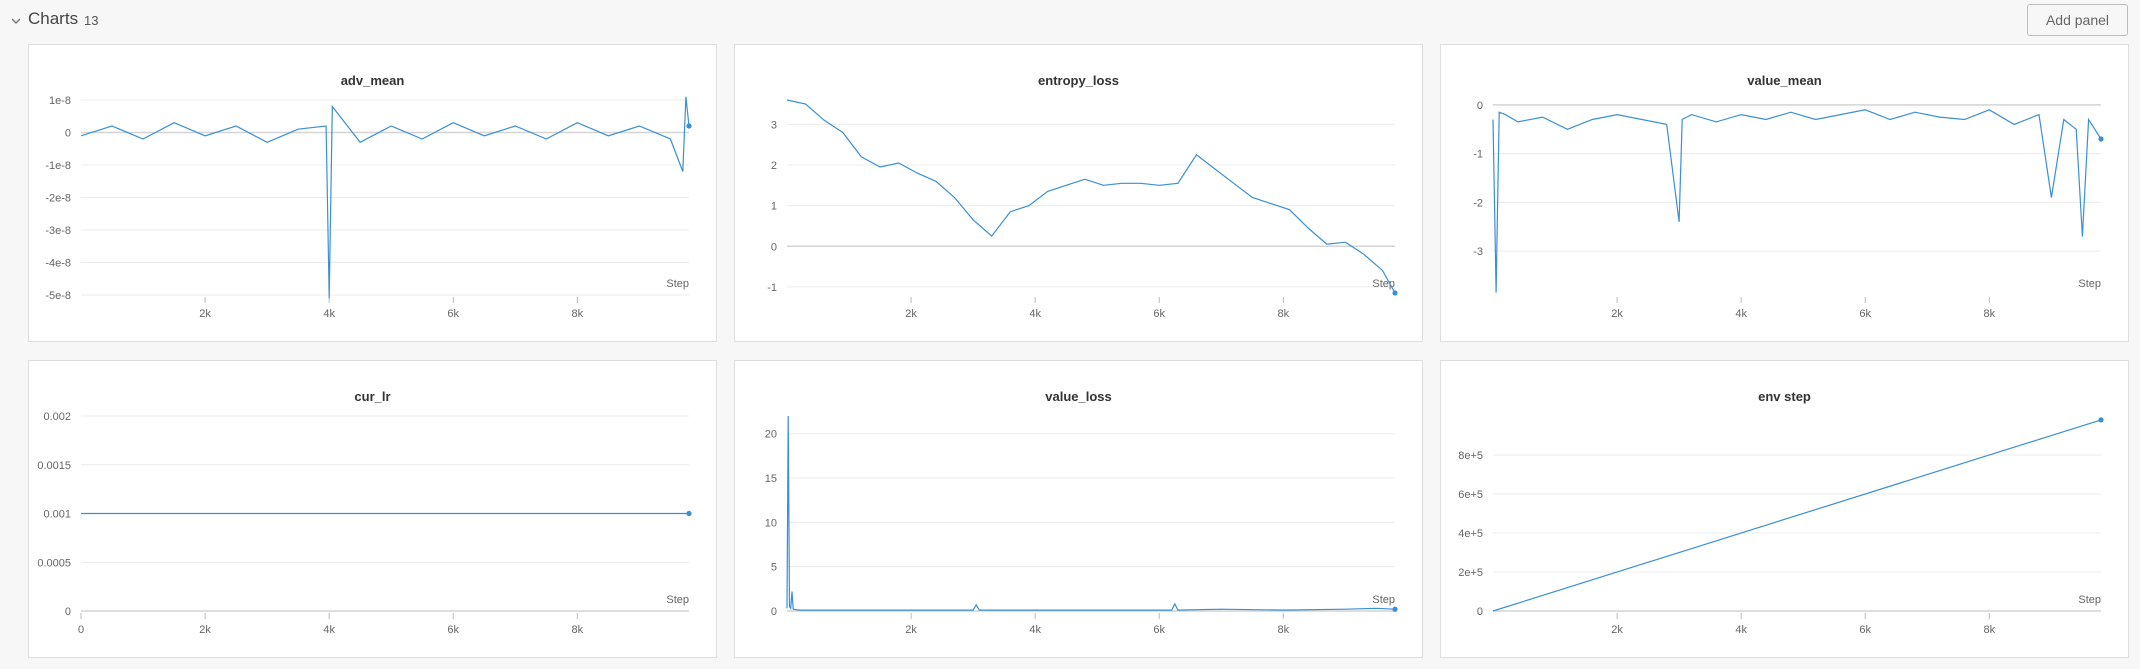 This screenshot has height=669, width=2140. Describe the element at coordinates (58, 296) in the screenshot. I see `y-tick-label: -5e-8` at that location.